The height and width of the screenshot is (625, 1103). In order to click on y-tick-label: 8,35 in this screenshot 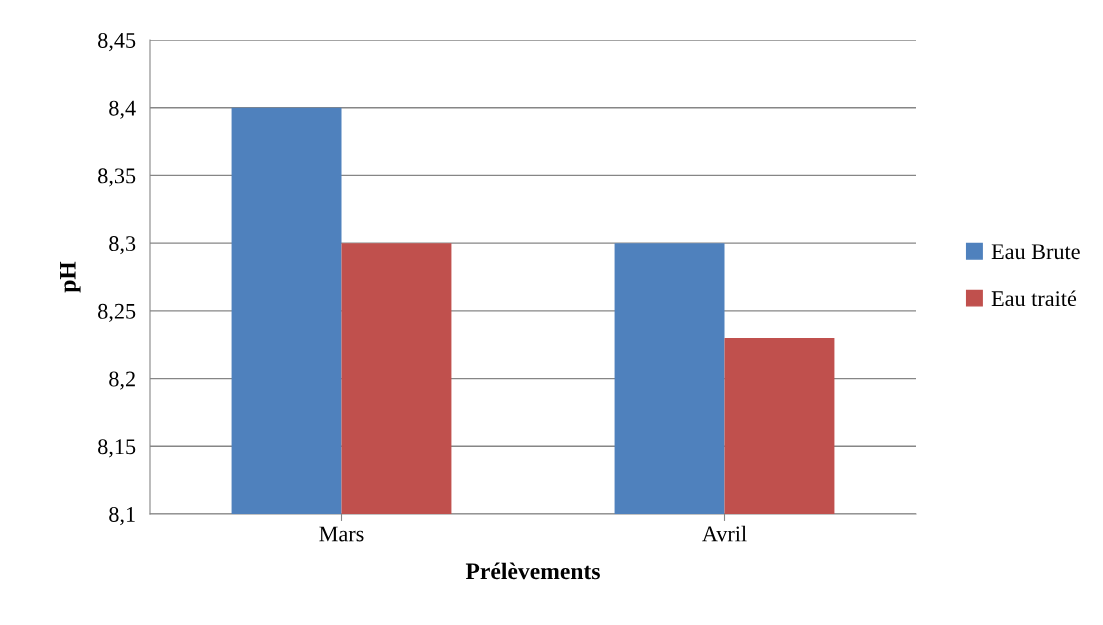, I will do `click(117, 177)`.